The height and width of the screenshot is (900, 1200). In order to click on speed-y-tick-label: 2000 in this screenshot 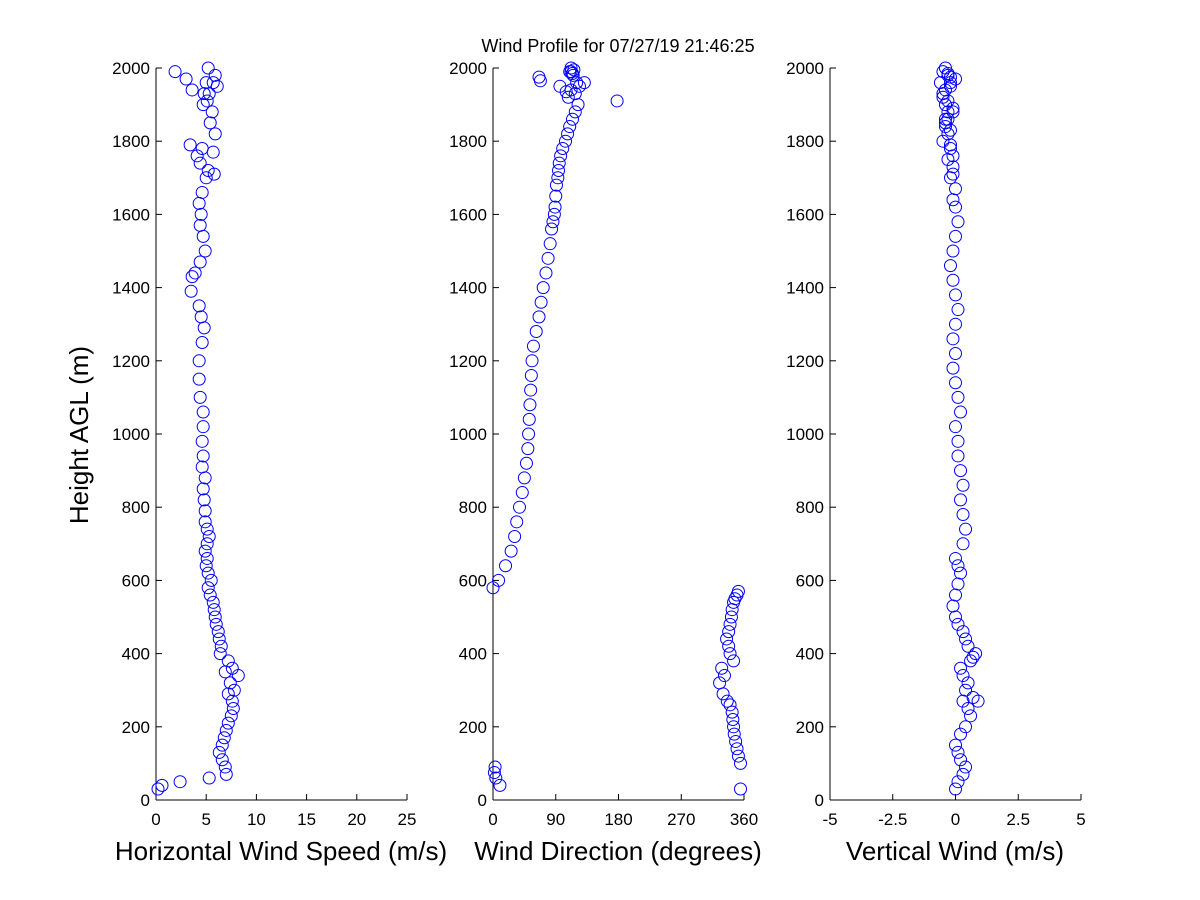, I will do `click(131, 68)`.